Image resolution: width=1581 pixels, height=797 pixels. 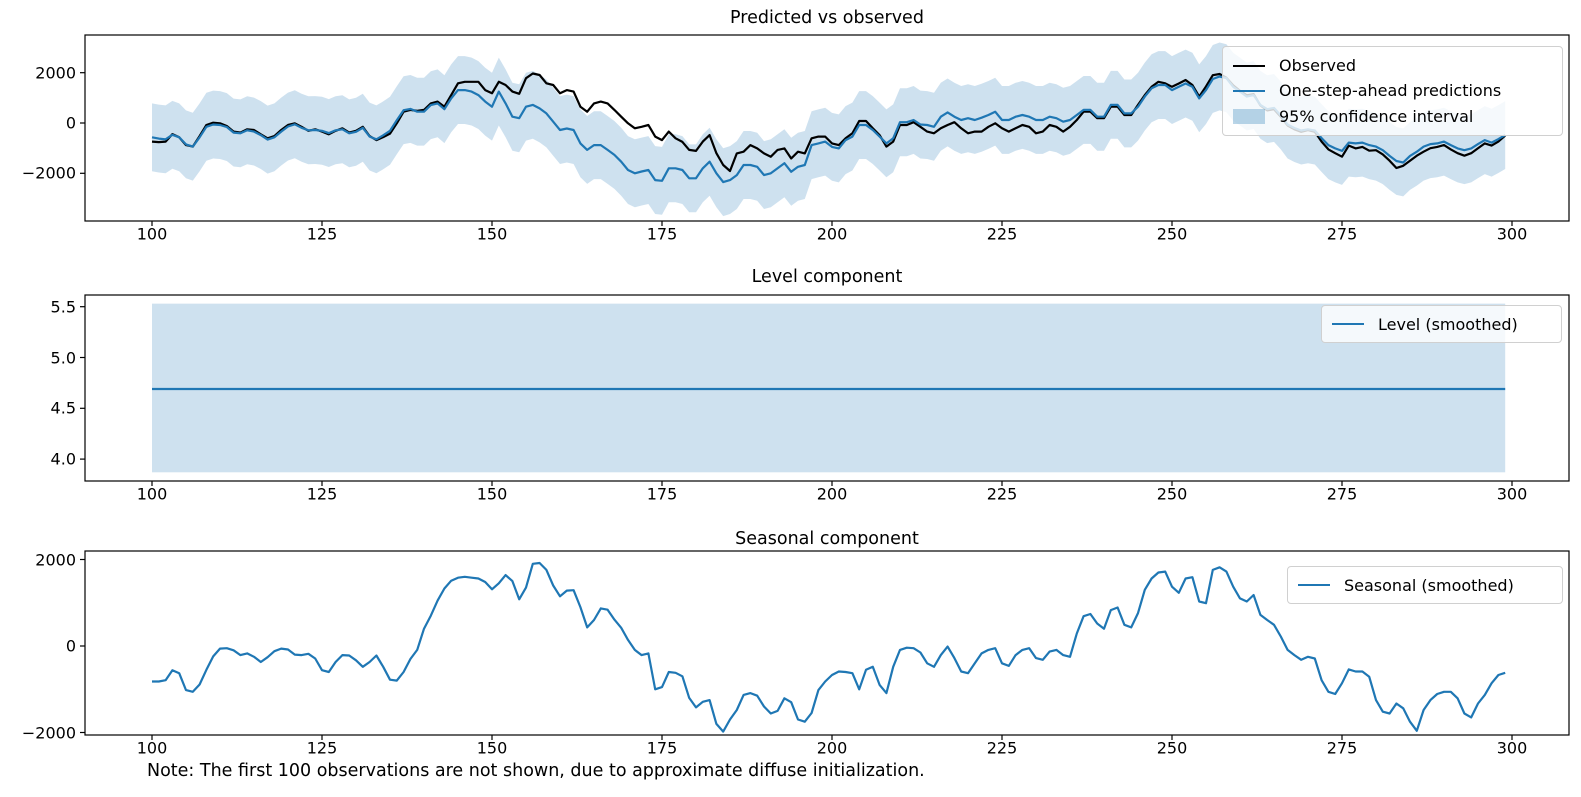 I want to click on y-tick-label: 5.5, so click(x=63, y=307).